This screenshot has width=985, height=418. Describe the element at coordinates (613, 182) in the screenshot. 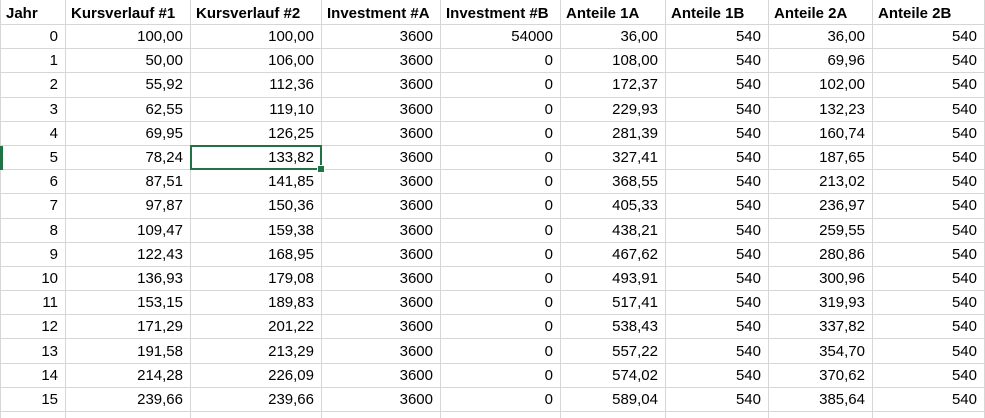

I see `cell: 368,55` at that location.